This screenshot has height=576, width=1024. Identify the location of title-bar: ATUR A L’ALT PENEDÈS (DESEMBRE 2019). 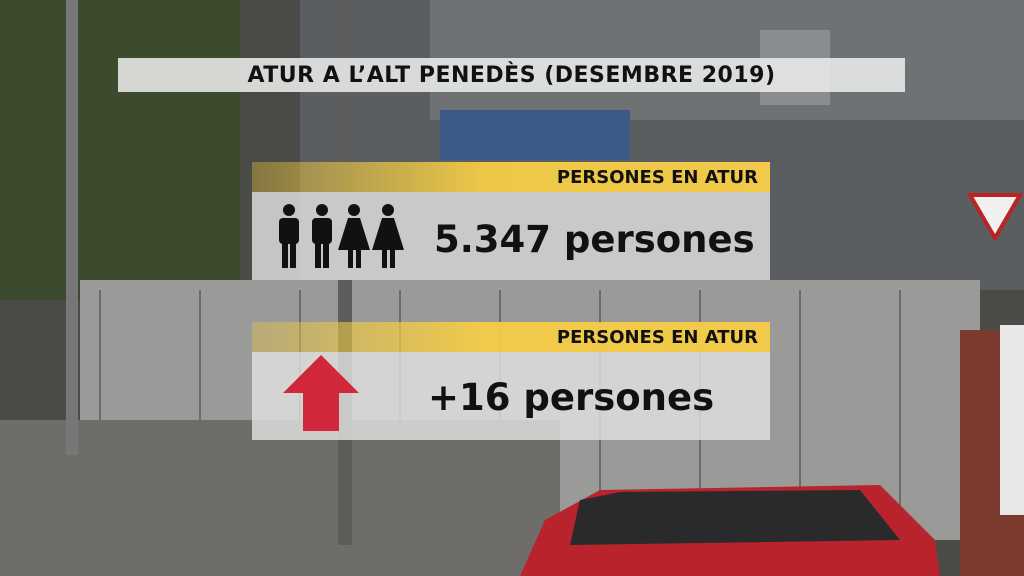
(511, 75).